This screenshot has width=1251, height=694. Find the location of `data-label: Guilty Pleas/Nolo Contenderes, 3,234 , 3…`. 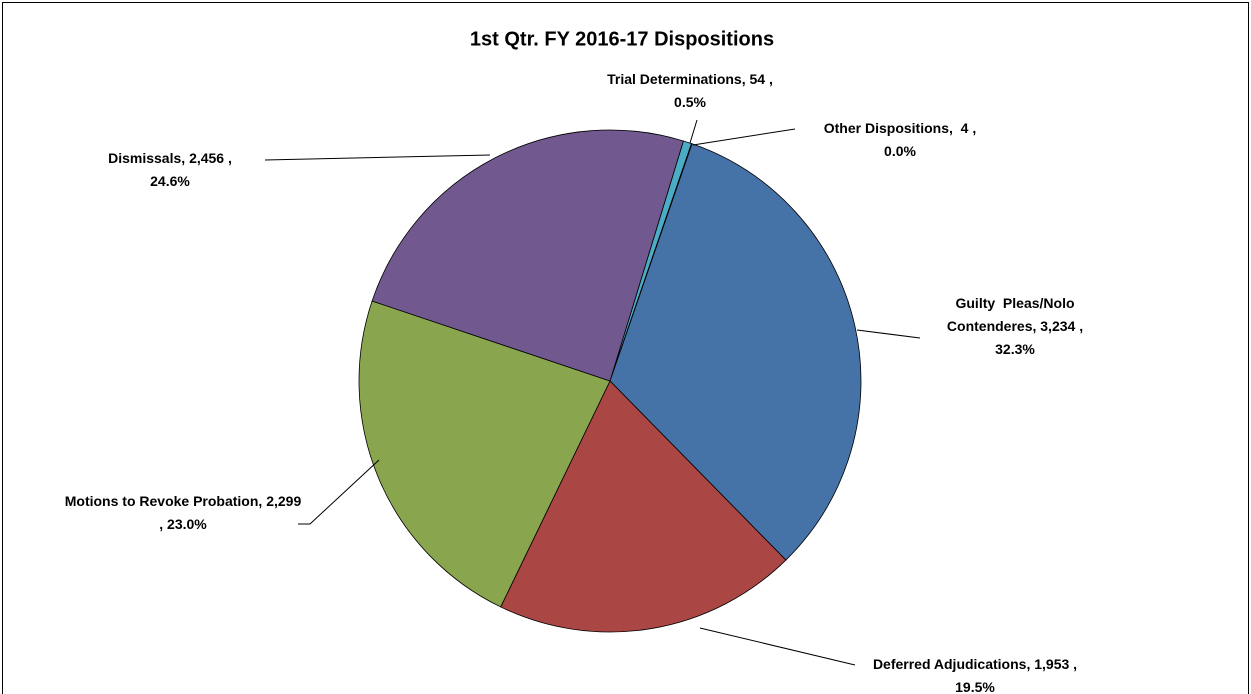

data-label: Guilty Pleas/Nolo Contenderes, 3,234 , 3… is located at coordinates (1015, 326).